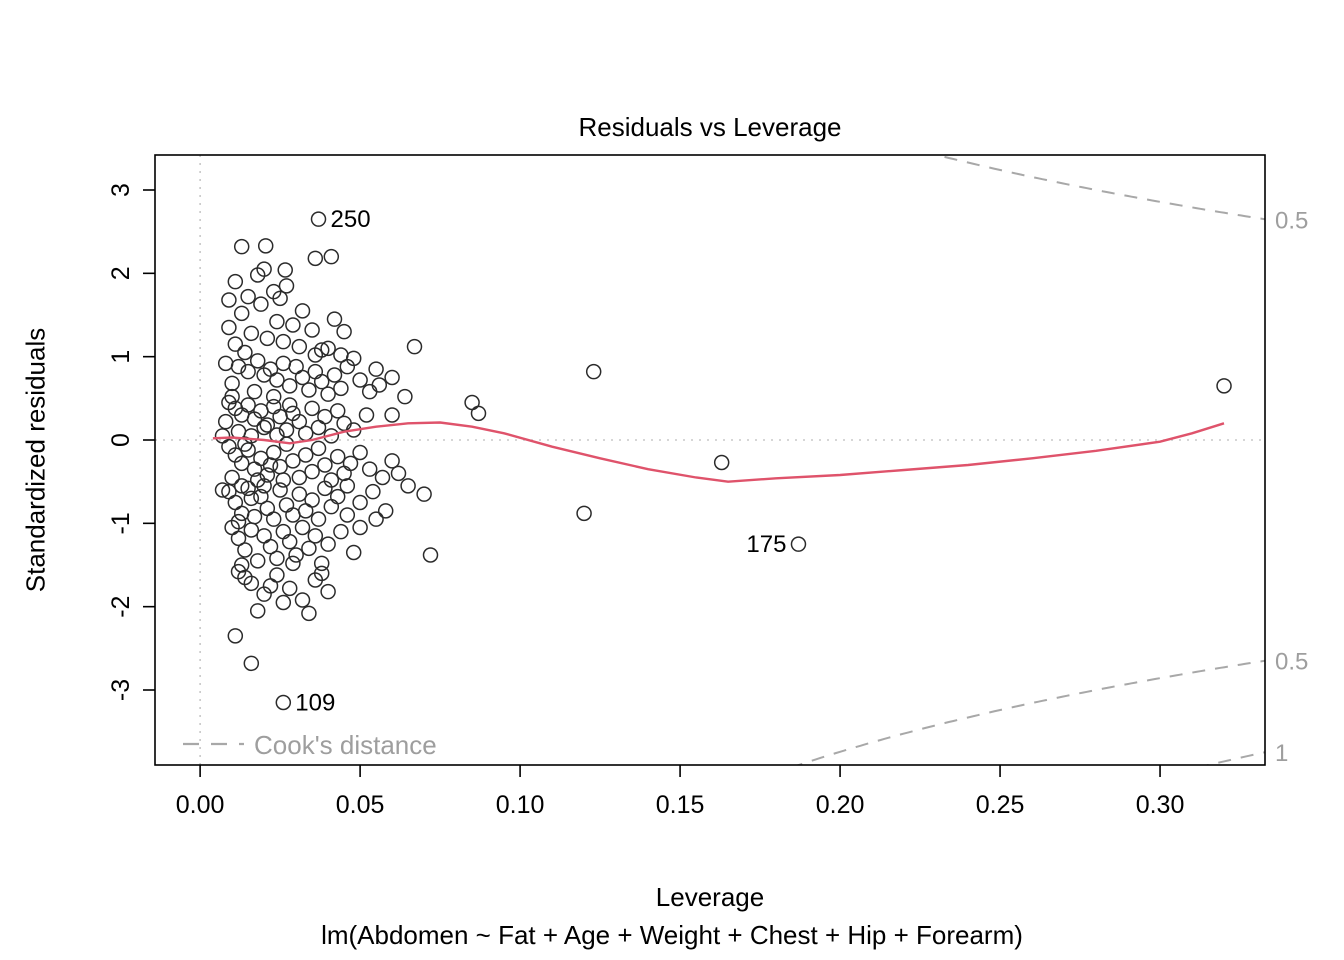 The image size is (1344, 960). What do you see at coordinates (283, 702) in the screenshot?
I see `flagged-point` at bounding box center [283, 702].